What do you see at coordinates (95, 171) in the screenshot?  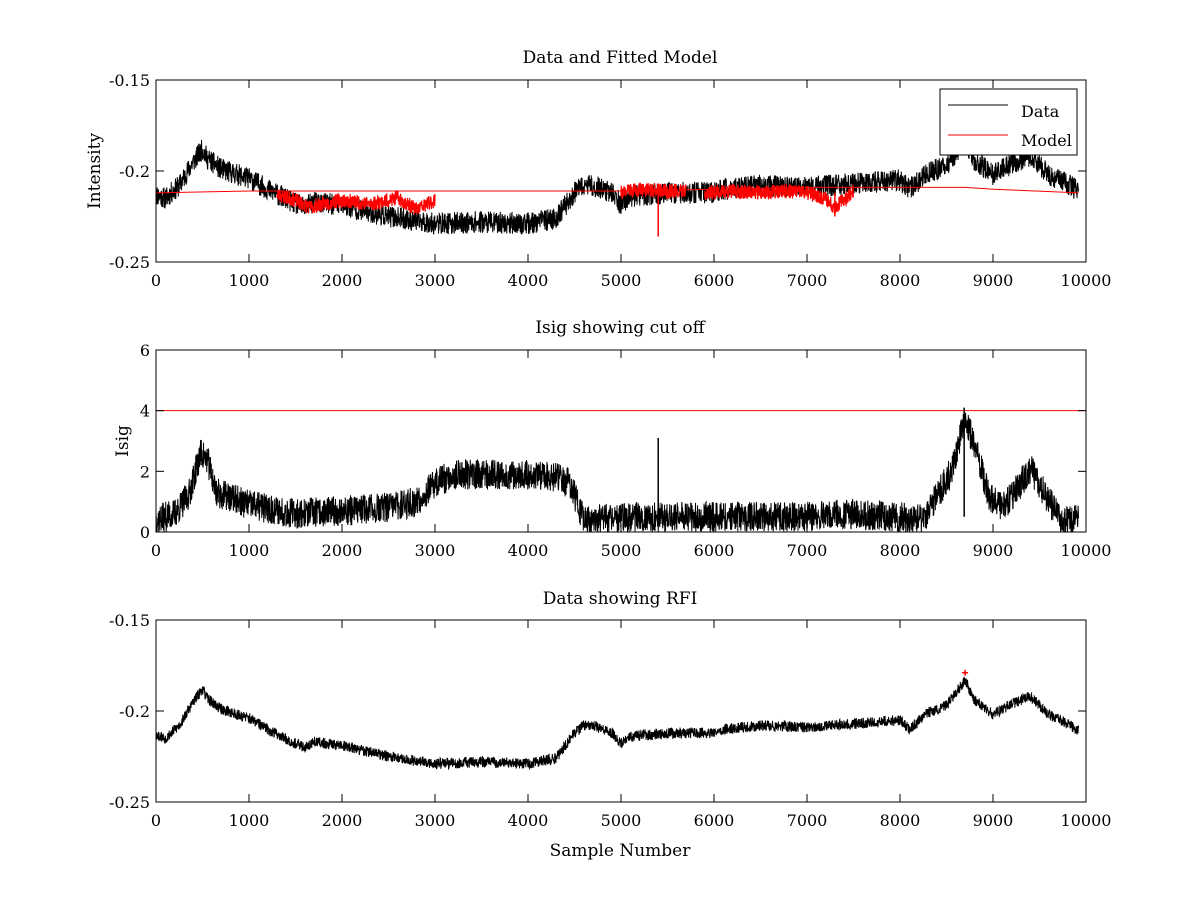 I see `y-axis-label: Intensity` at bounding box center [95, 171].